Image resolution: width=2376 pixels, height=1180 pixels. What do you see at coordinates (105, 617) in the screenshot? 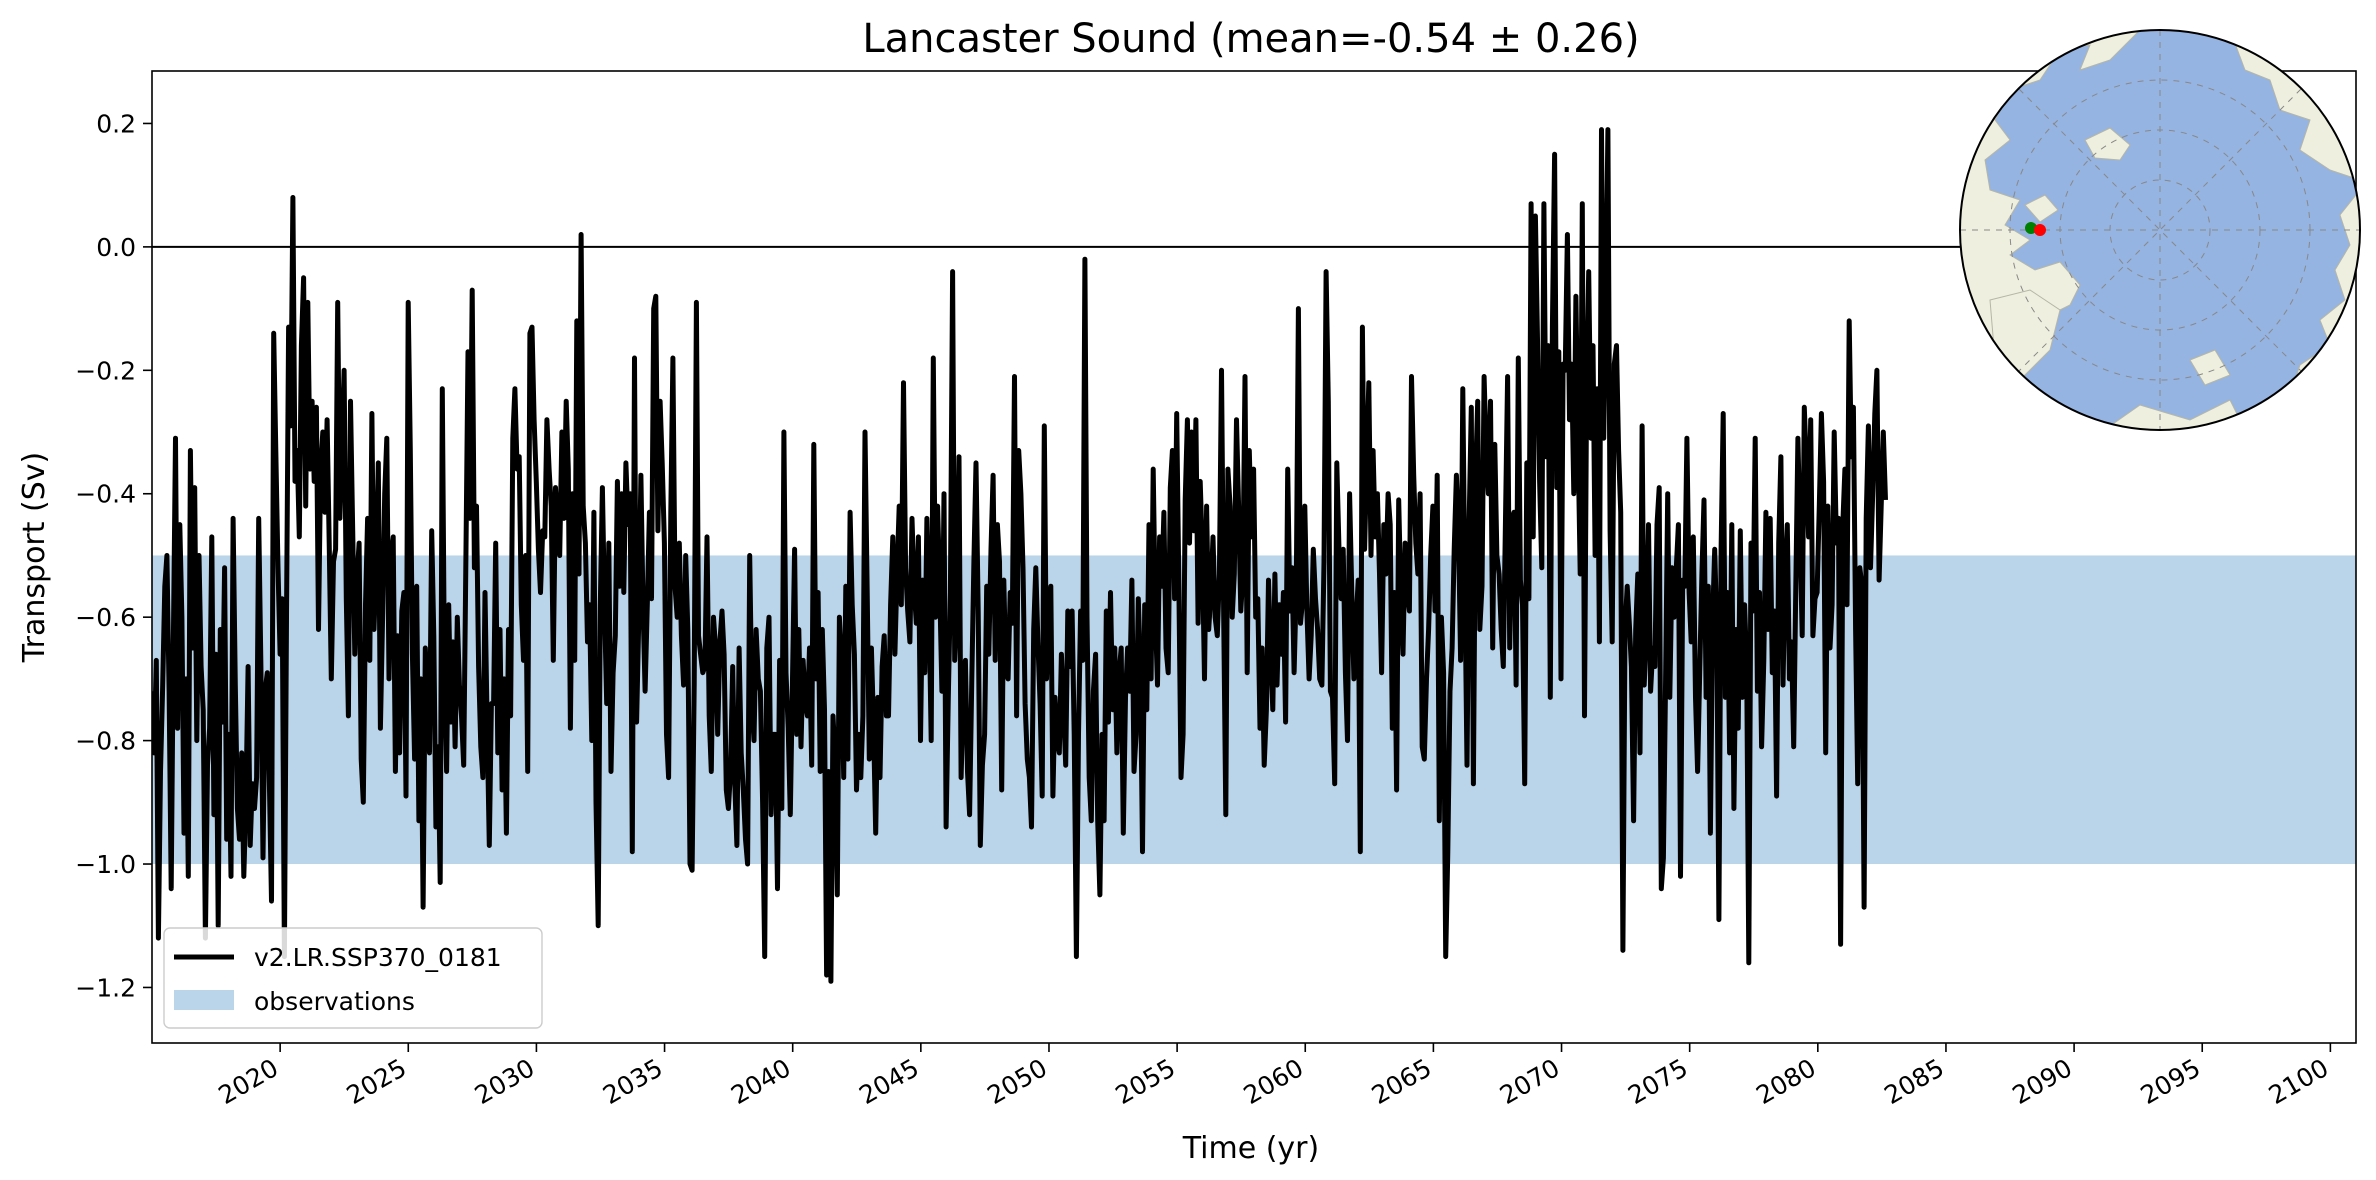
I see `y-tick-label: −0.6` at bounding box center [105, 617].